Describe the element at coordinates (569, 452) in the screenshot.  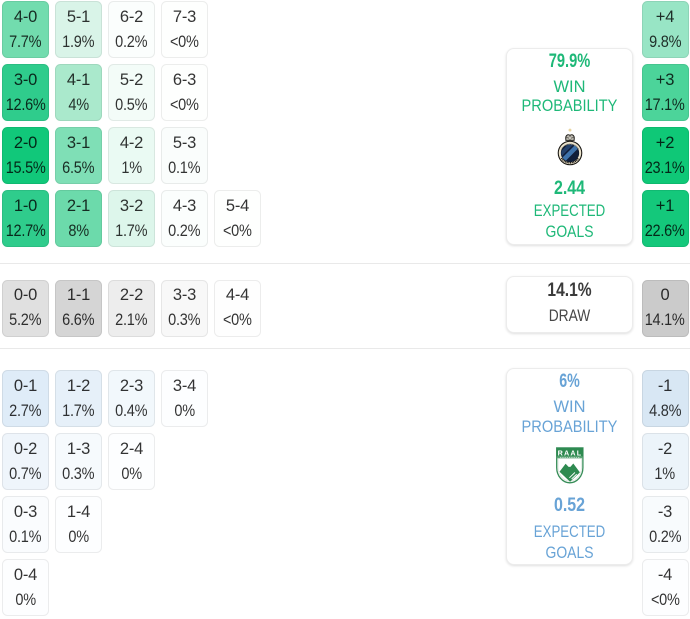
I see `svg-text: RAAL` at that location.